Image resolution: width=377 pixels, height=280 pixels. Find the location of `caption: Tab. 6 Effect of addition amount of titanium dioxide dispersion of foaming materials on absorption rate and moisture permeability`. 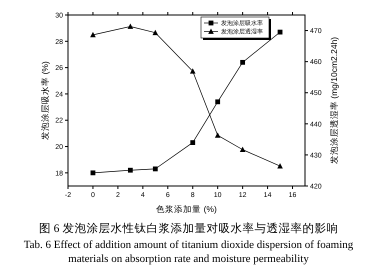

caption: Tab. 6 Effect of addition amount of titanium dioxide dispersion of foaming materials on absorption rate and moisture permeability is located at coordinates (189, 252).